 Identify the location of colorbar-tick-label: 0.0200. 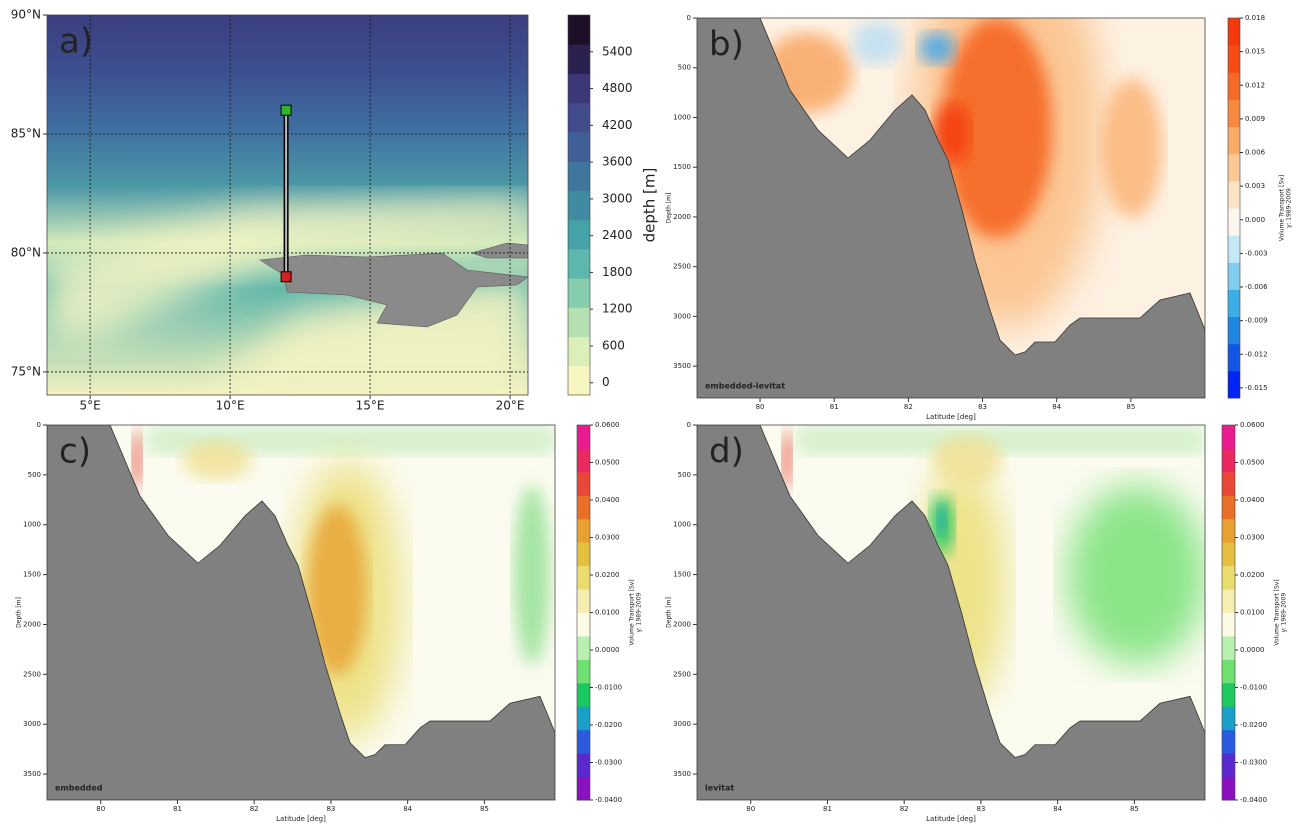
(607, 575).